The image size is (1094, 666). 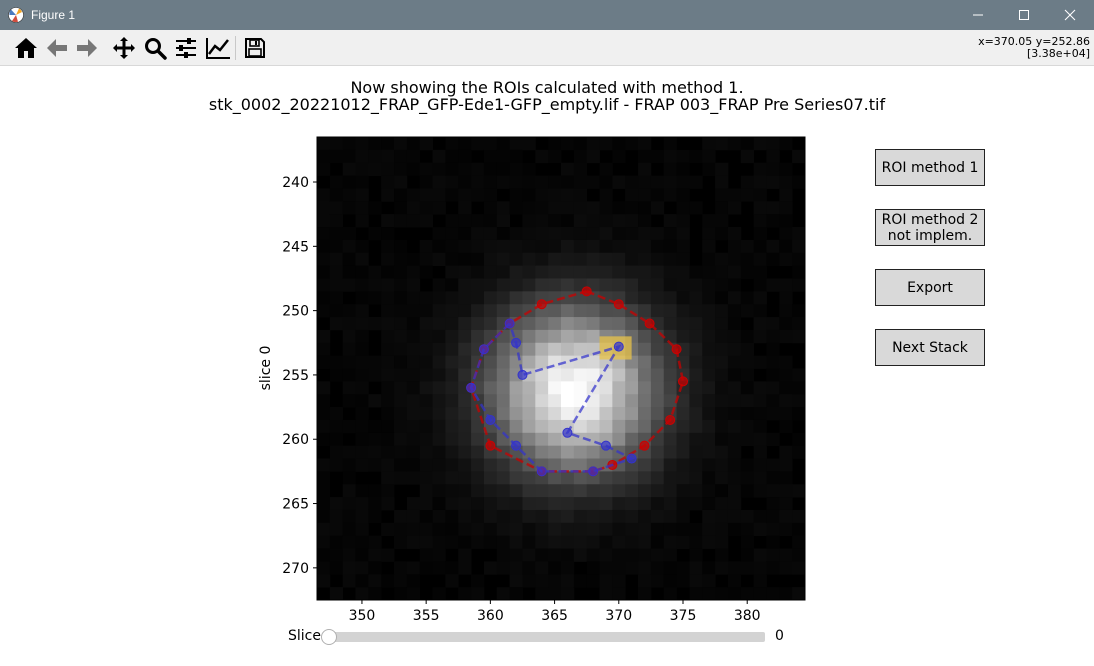 I want to click on export-button: Export, so click(x=930, y=287).